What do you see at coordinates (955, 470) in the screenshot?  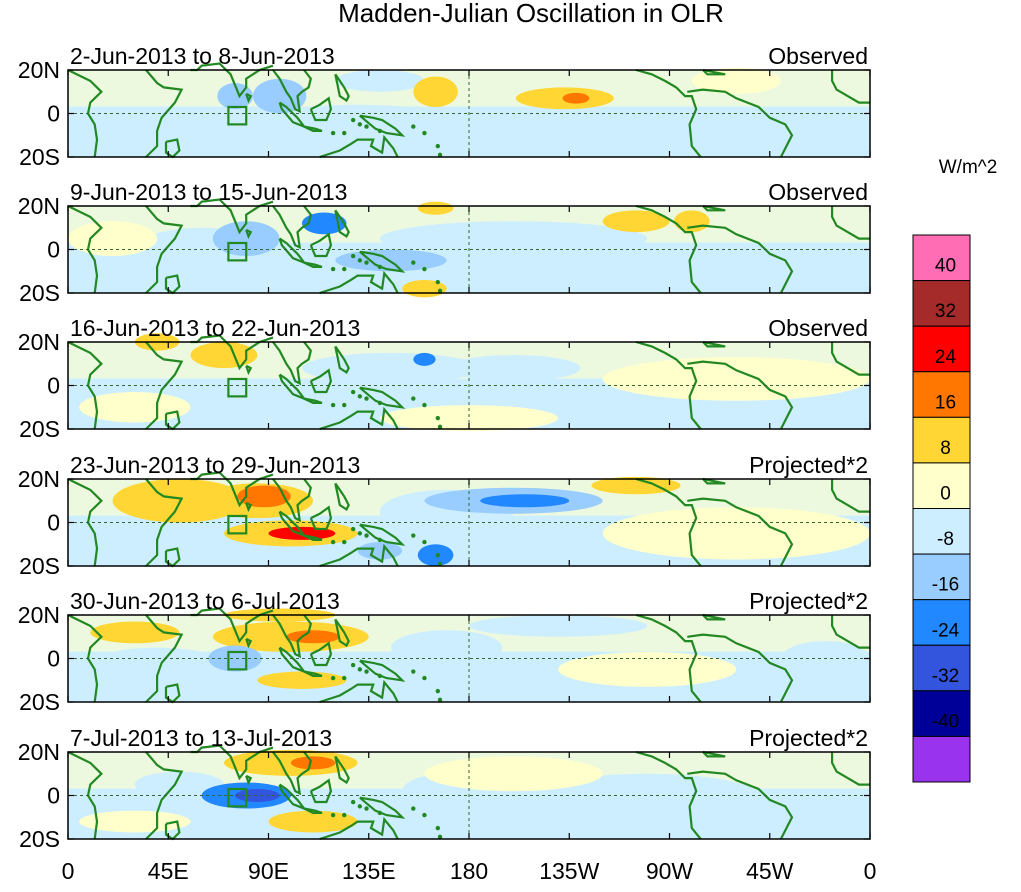 I see `colorbar: W/m^2 -40 -32 -24 -16 -8 0 8 16 24 32 40` at bounding box center [955, 470].